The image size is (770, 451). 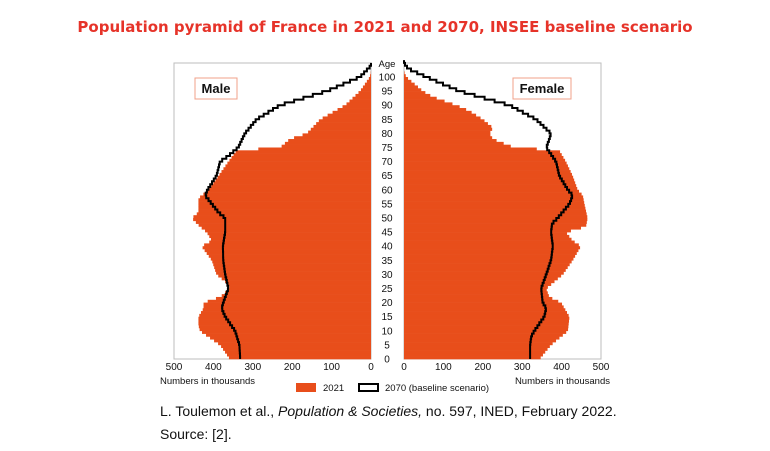 I want to click on age-tick-0: 0, so click(x=387, y=360).